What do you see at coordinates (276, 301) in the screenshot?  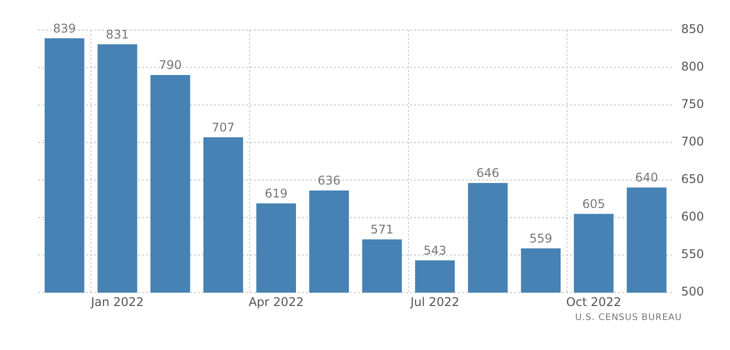 I see `x-tick-label: Apr 2022` at bounding box center [276, 301].